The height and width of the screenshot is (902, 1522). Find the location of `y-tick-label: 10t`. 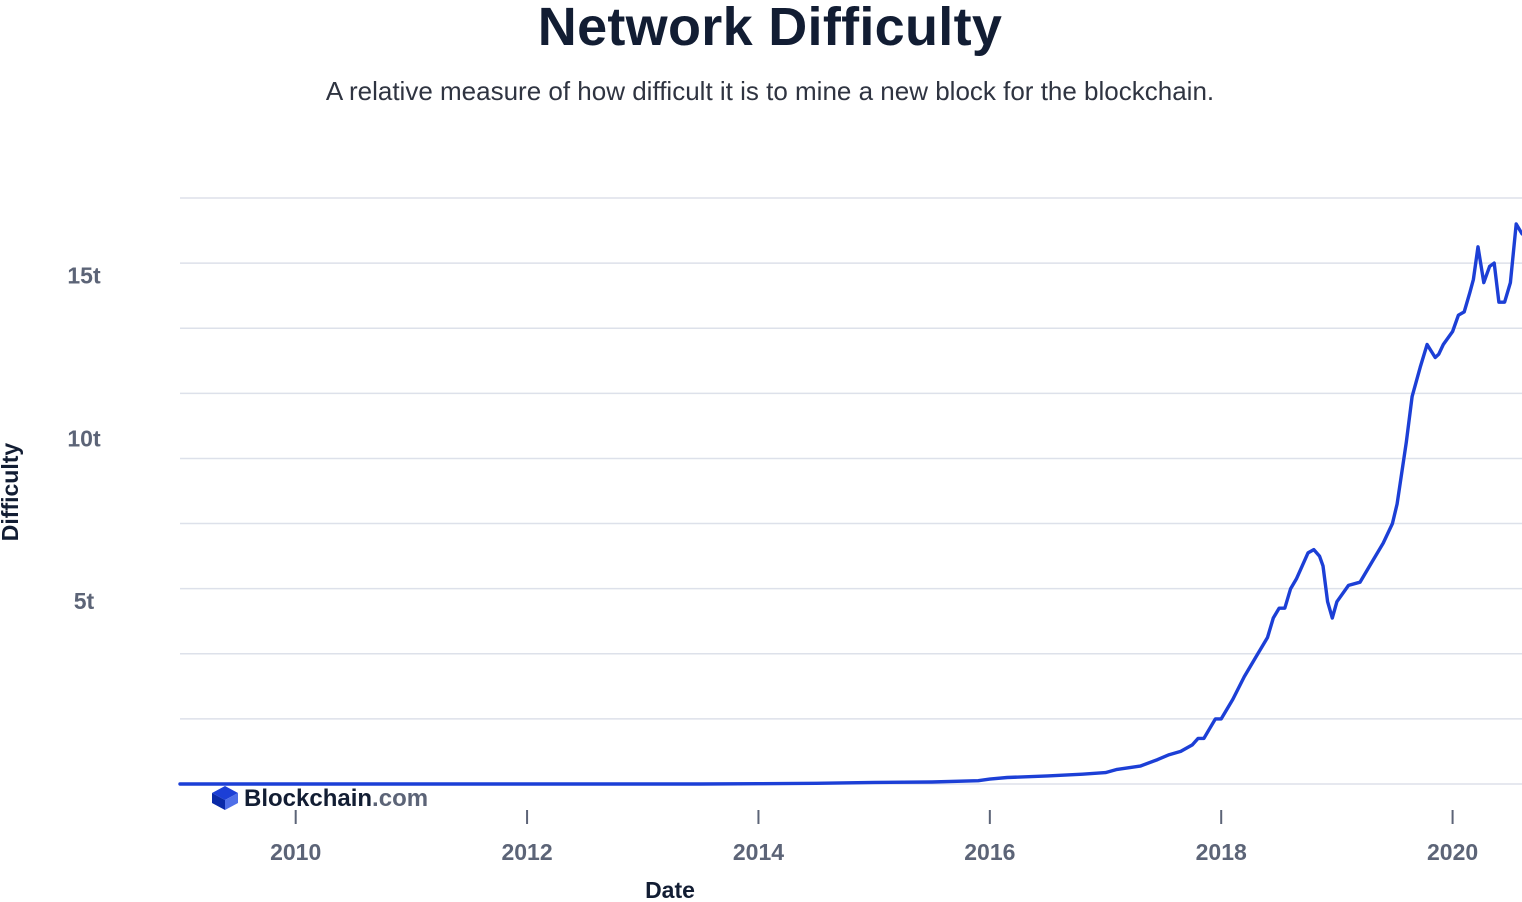

y-tick-label: 10t is located at coordinates (84, 438).